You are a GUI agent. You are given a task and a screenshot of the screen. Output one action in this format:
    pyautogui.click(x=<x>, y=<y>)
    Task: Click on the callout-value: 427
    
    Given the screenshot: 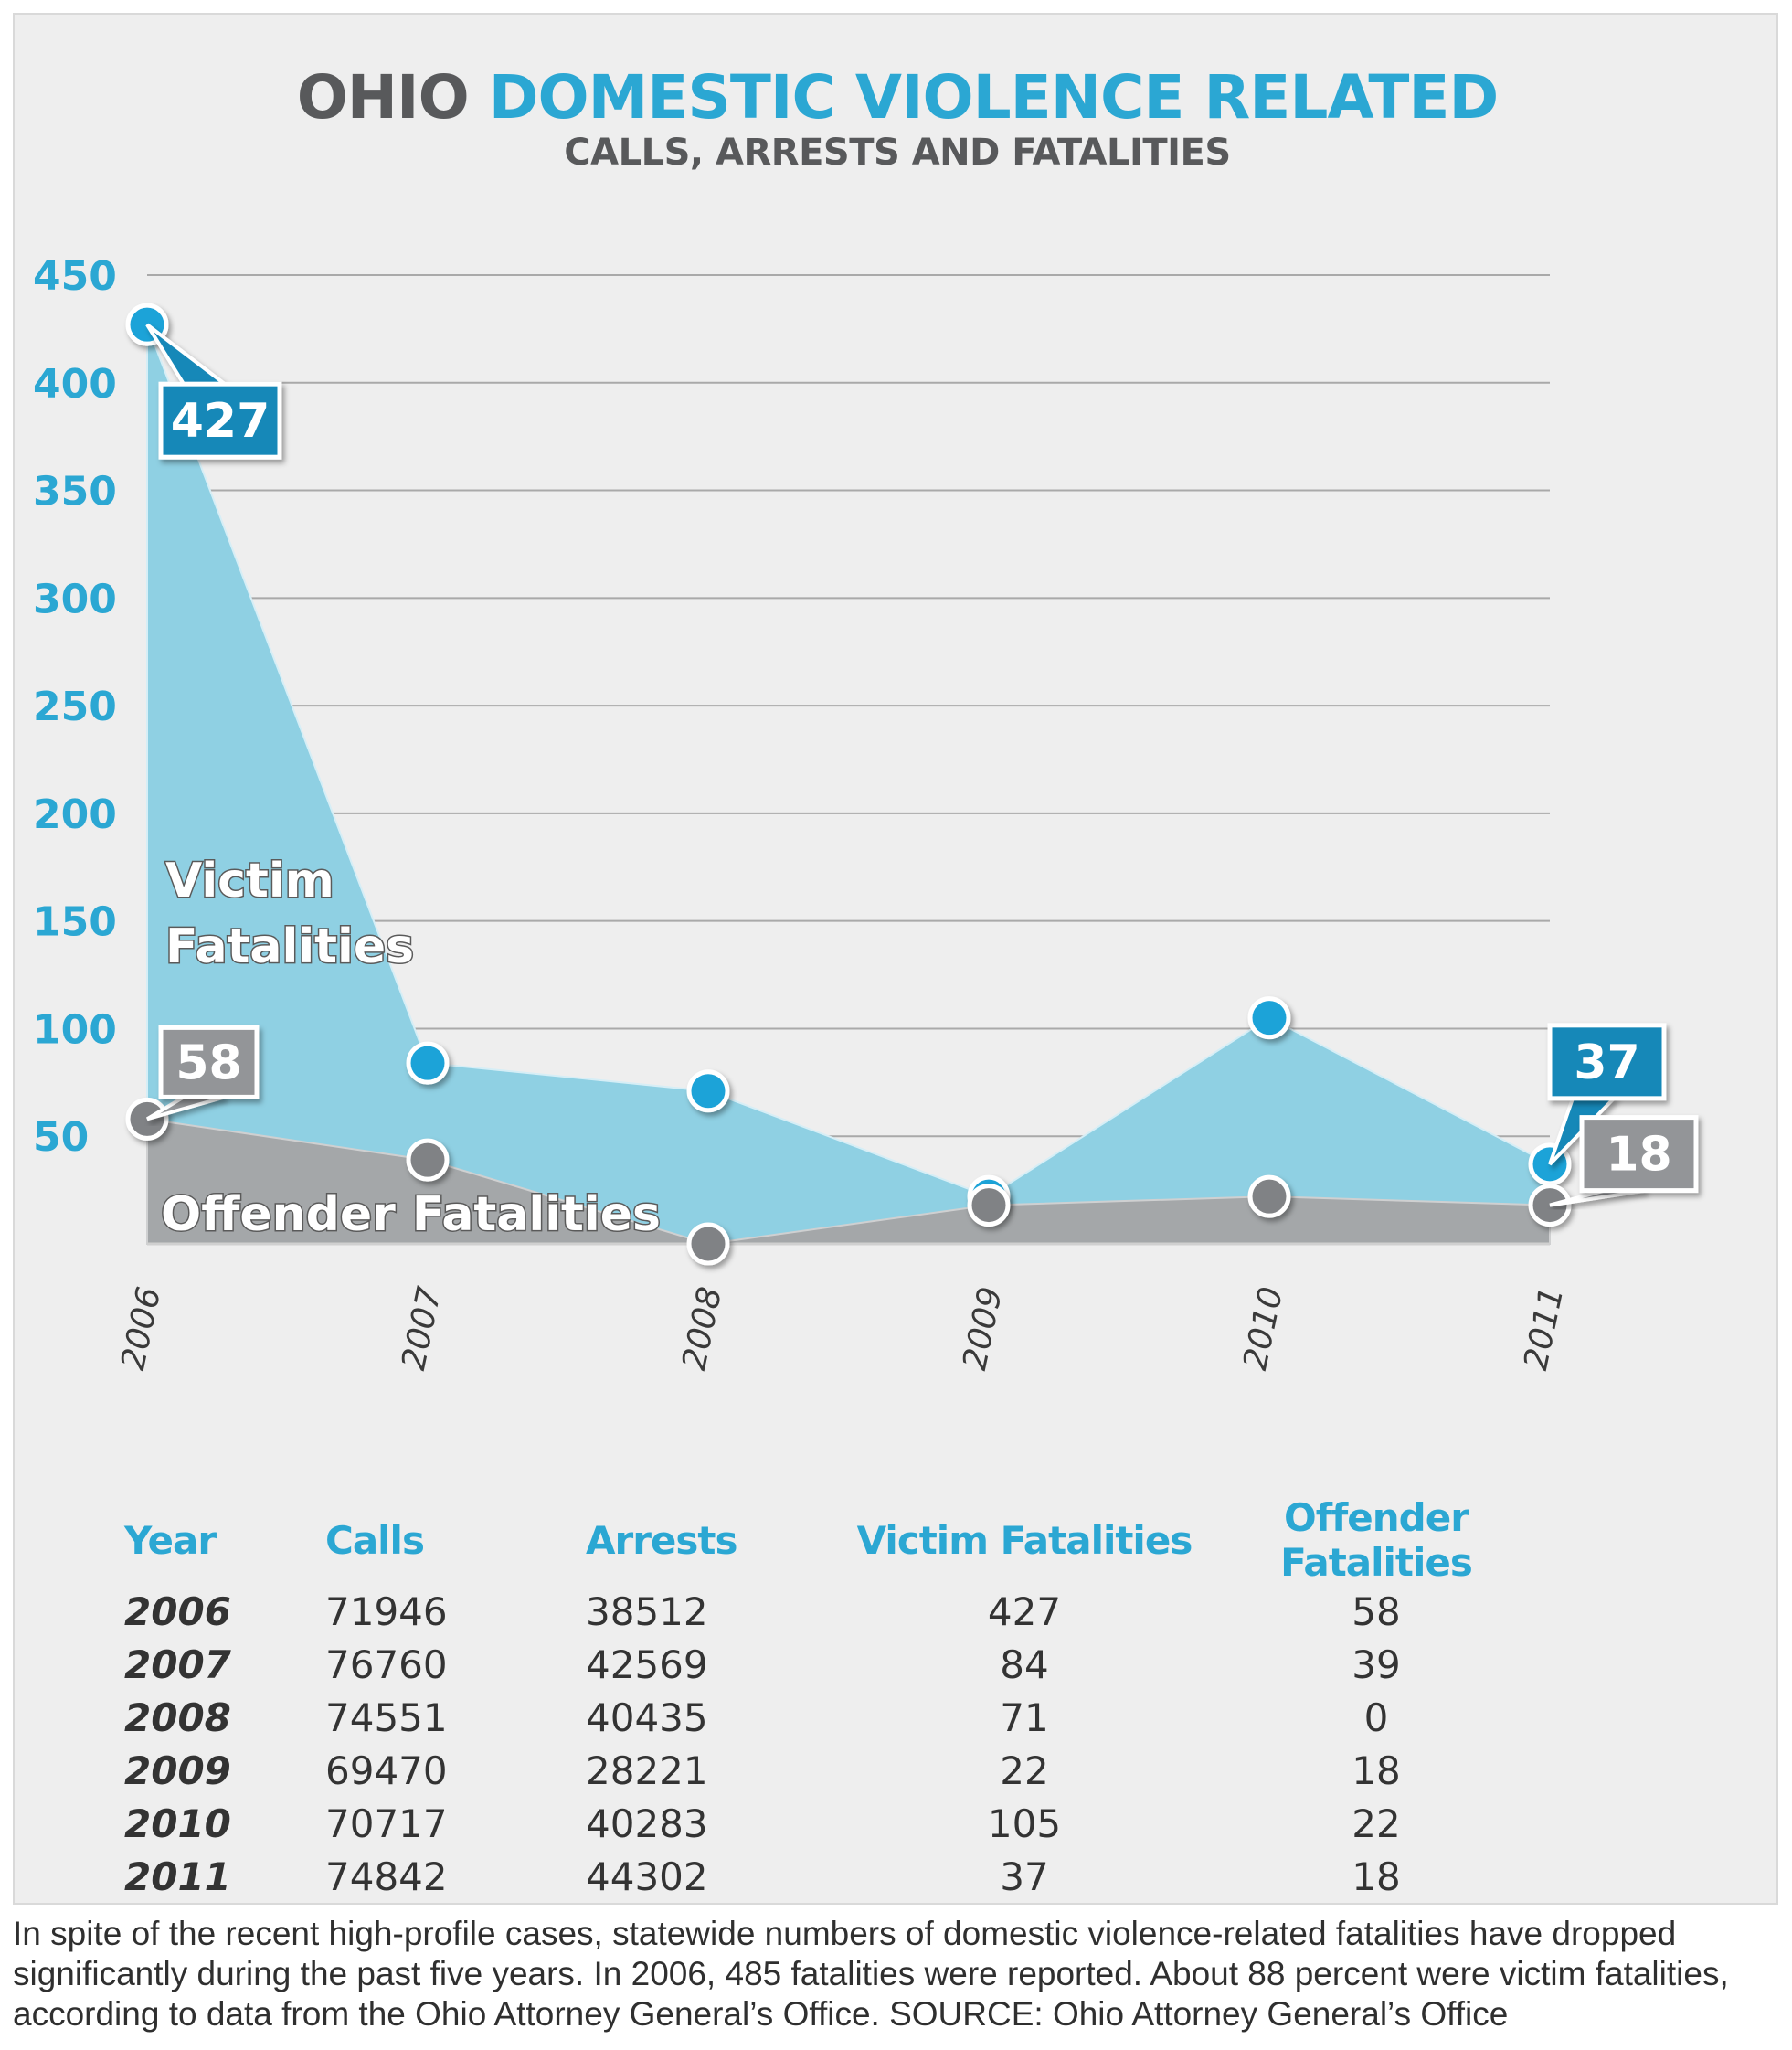 What is the action you would take?
    pyautogui.click(x=221, y=422)
    